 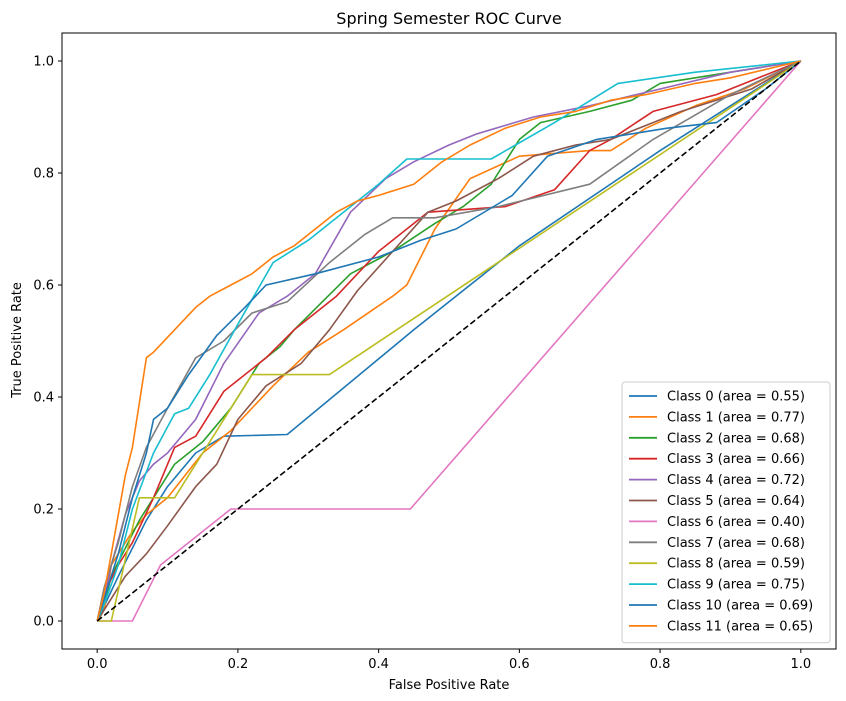 I want to click on y-tick-label: 0.2, so click(x=43, y=510).